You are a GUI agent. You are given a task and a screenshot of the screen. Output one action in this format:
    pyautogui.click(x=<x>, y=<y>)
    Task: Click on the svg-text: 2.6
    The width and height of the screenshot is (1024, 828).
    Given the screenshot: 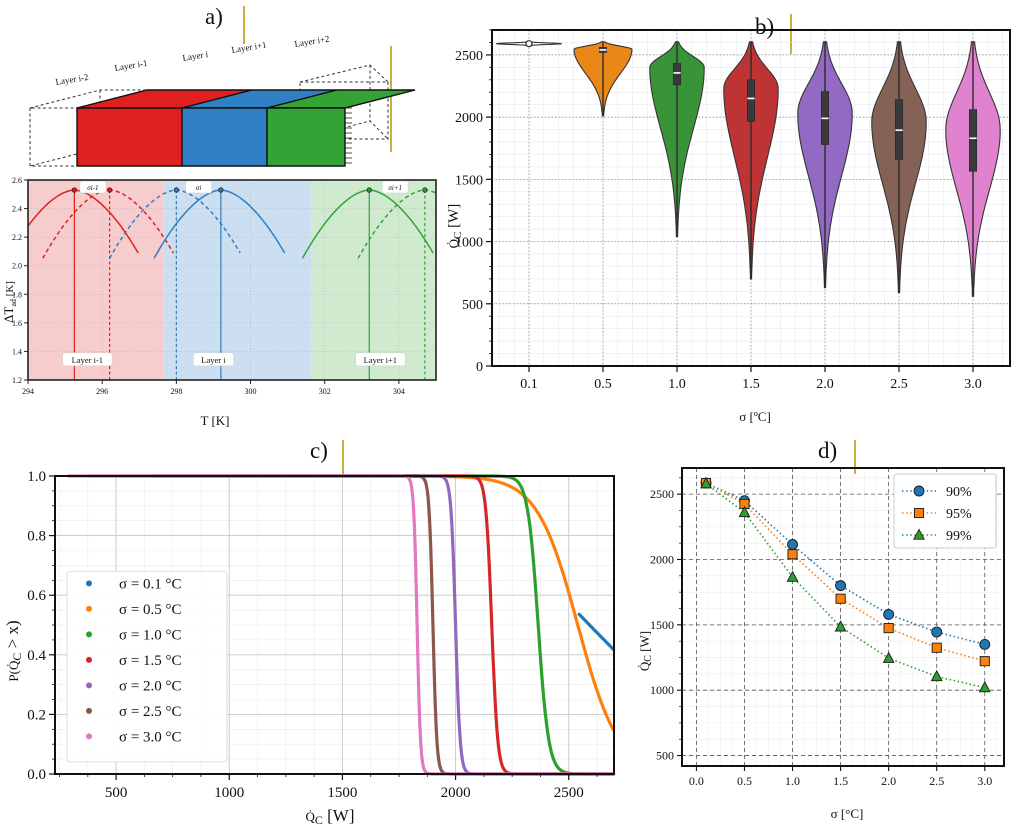 What is the action you would take?
    pyautogui.click(x=17, y=180)
    